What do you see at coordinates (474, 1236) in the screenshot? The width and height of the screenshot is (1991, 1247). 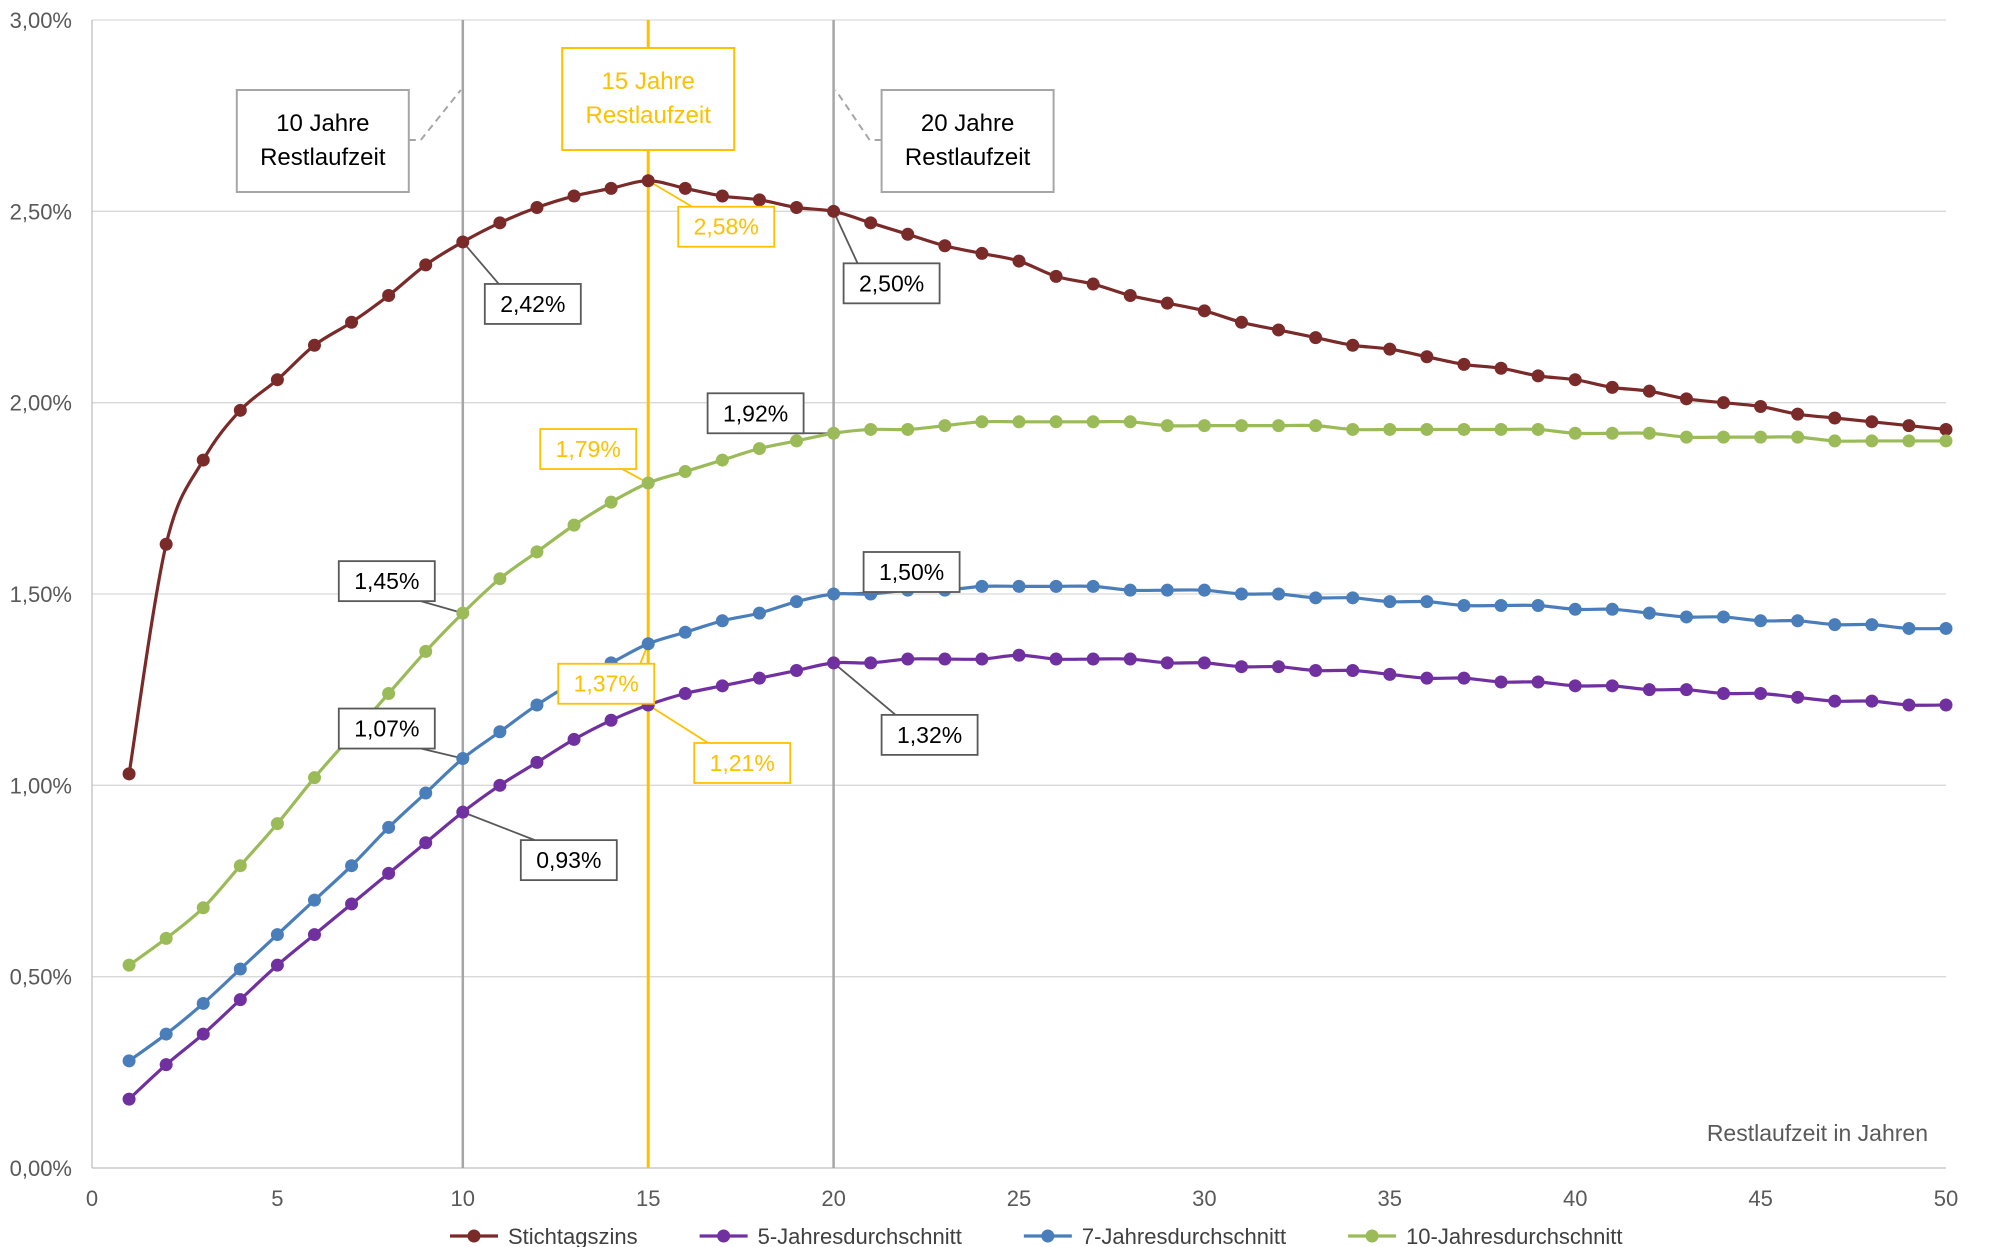 I see `legend-swatch-marker` at bounding box center [474, 1236].